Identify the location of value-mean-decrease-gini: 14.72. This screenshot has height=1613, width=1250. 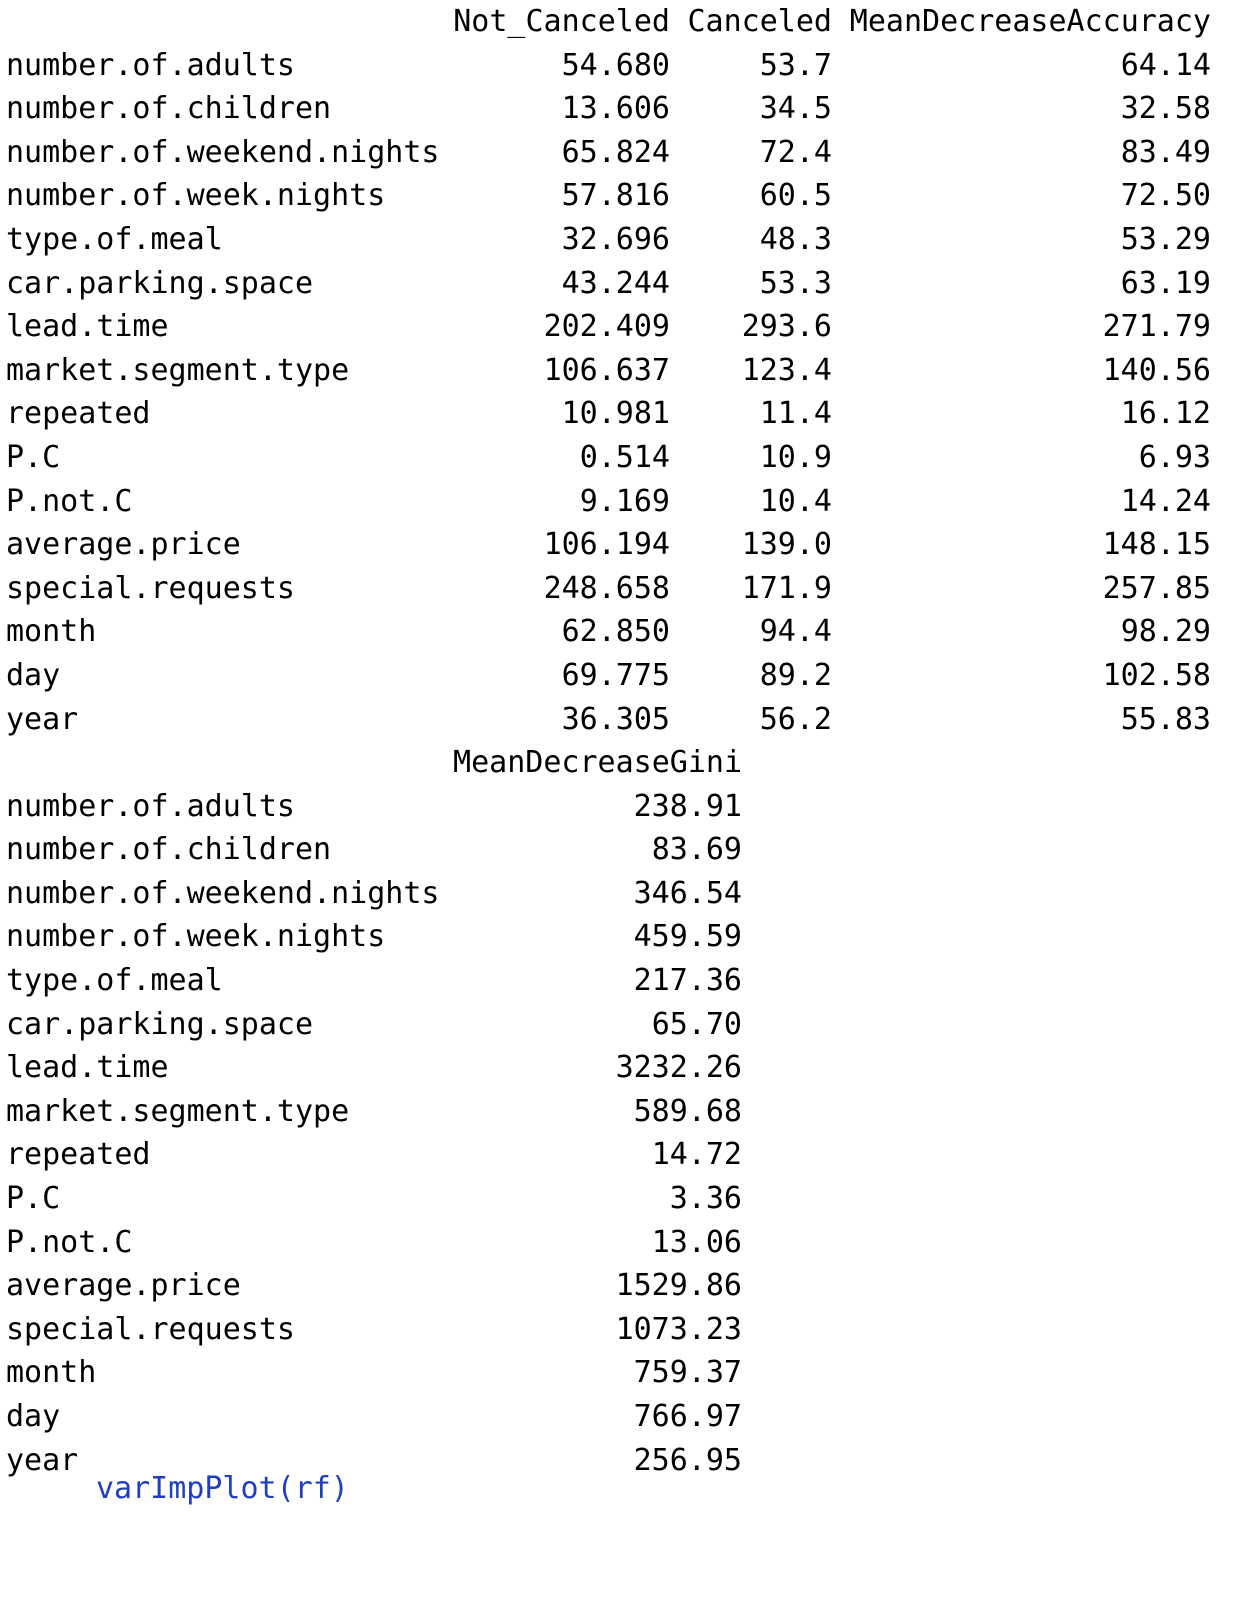
(696, 1155).